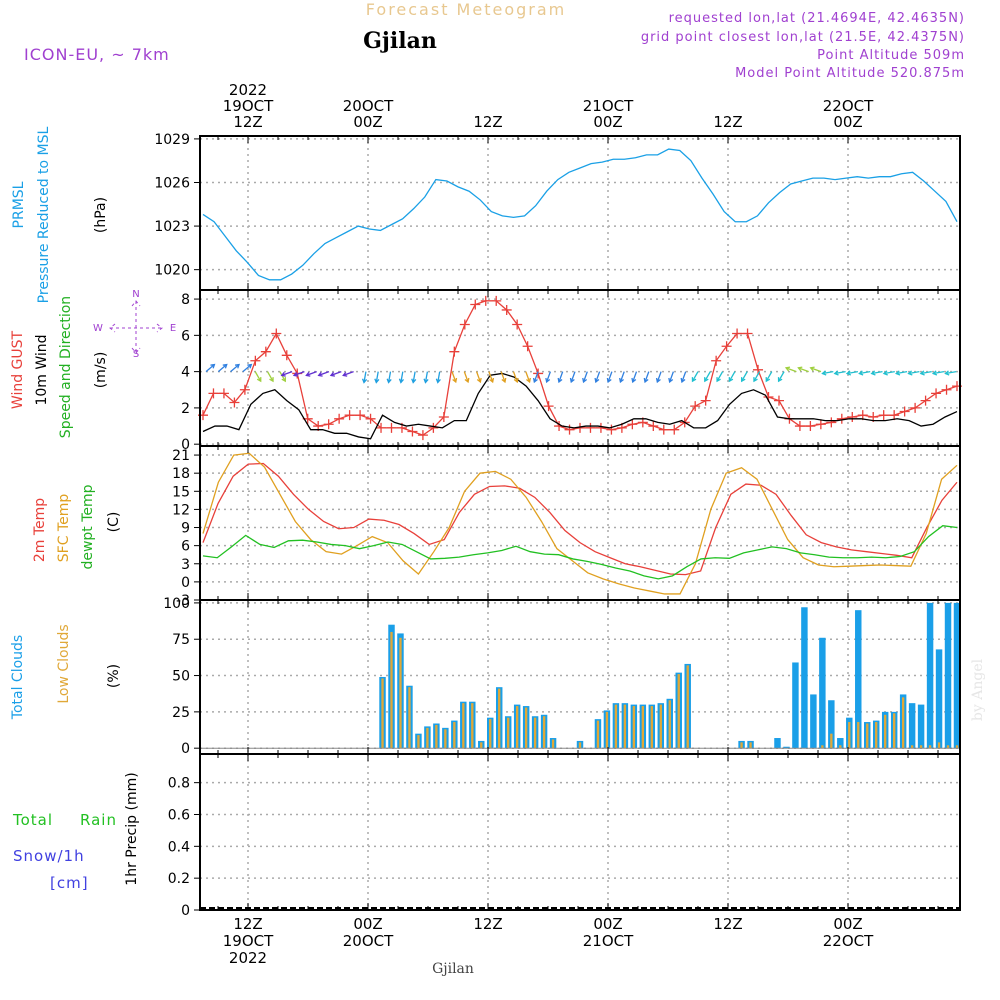 The height and width of the screenshot is (1000, 1000). What do you see at coordinates (367, 122) in the screenshot?
I see `top-time-label: 00Z` at bounding box center [367, 122].